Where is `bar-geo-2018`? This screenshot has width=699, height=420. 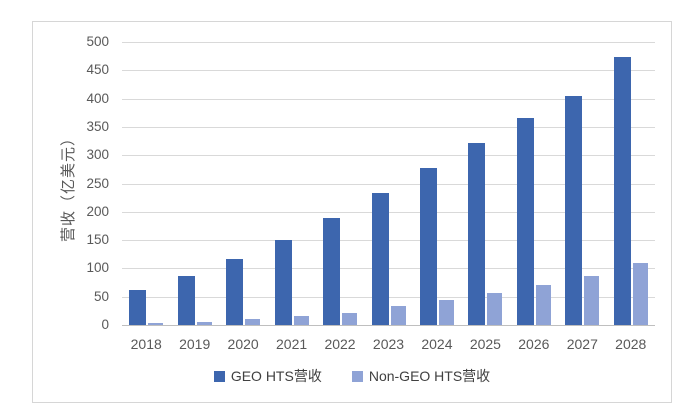
bar-geo-2018 is located at coordinates (138, 307).